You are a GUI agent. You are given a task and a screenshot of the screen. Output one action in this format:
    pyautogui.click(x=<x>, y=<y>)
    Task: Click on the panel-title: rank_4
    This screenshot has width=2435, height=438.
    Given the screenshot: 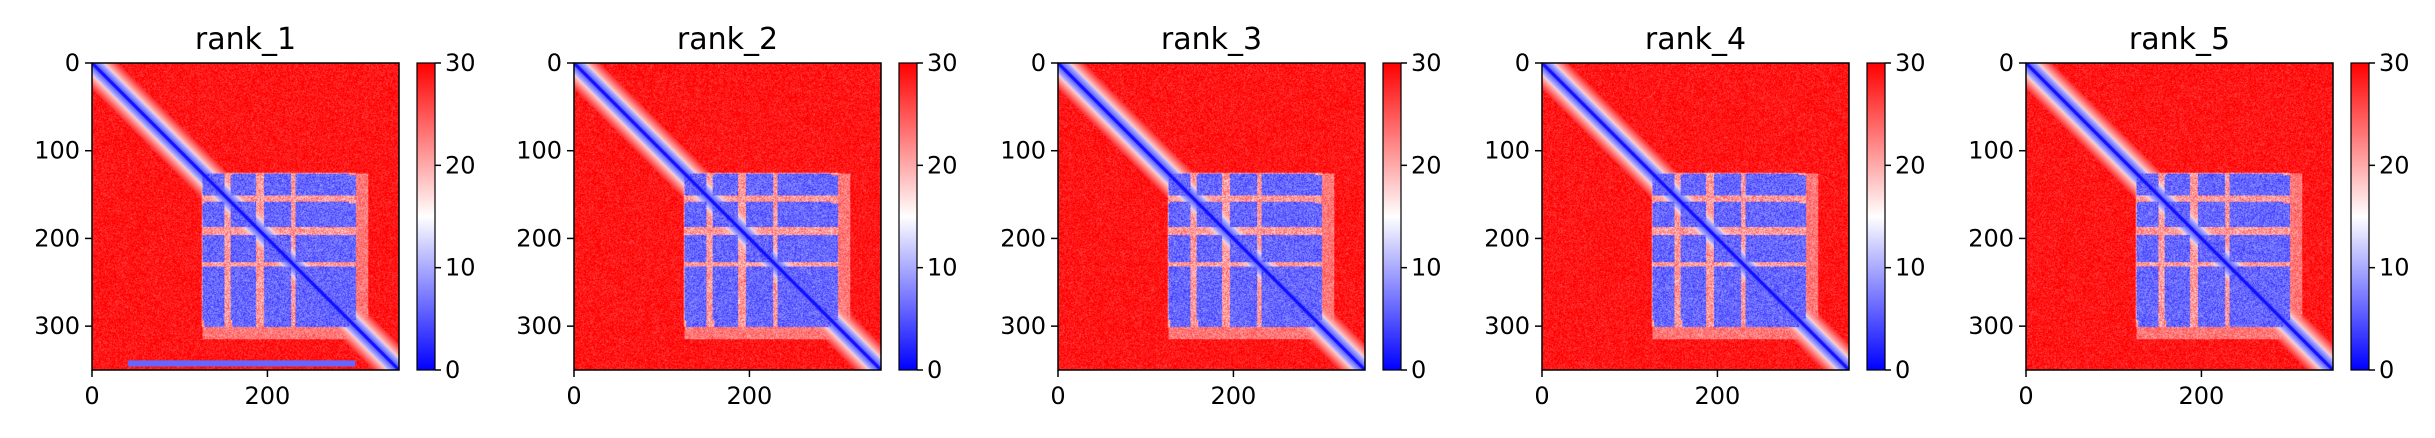 What is the action you would take?
    pyautogui.click(x=1695, y=39)
    